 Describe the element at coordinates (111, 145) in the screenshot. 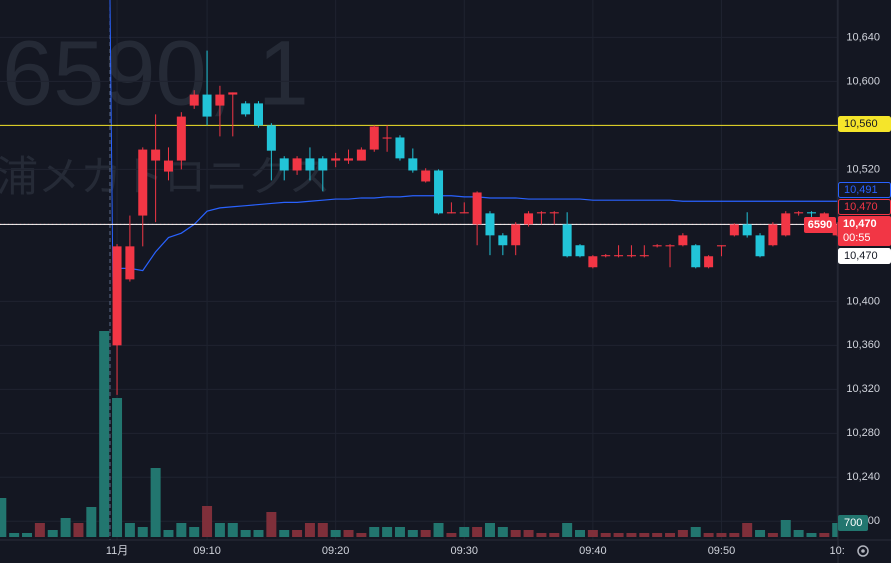

I see `vwap-reset` at that location.